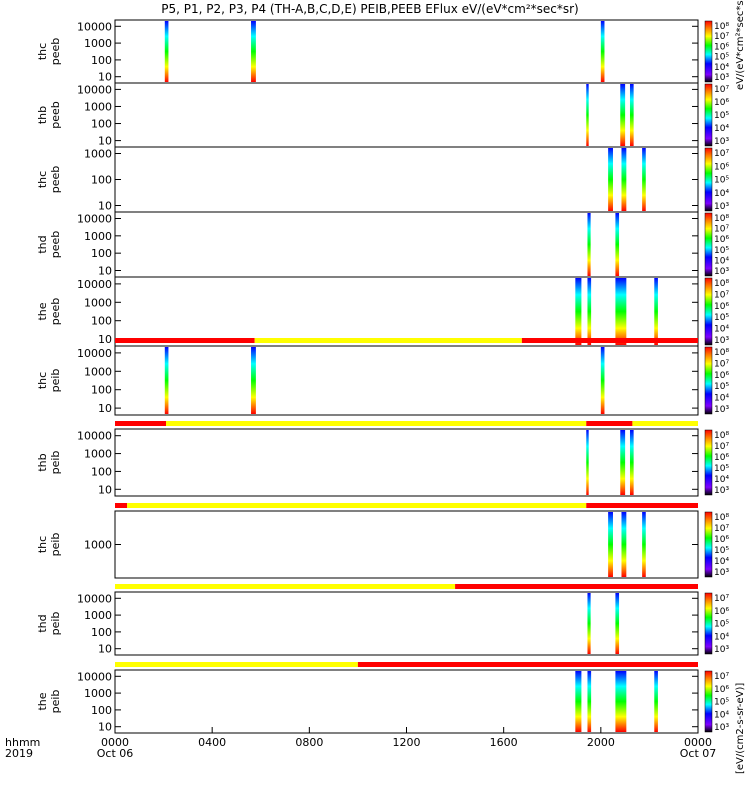 This screenshot has height=800, width=750. What do you see at coordinates (42, 115) in the screenshot?
I see `panel-probe-label: thb` at bounding box center [42, 115].